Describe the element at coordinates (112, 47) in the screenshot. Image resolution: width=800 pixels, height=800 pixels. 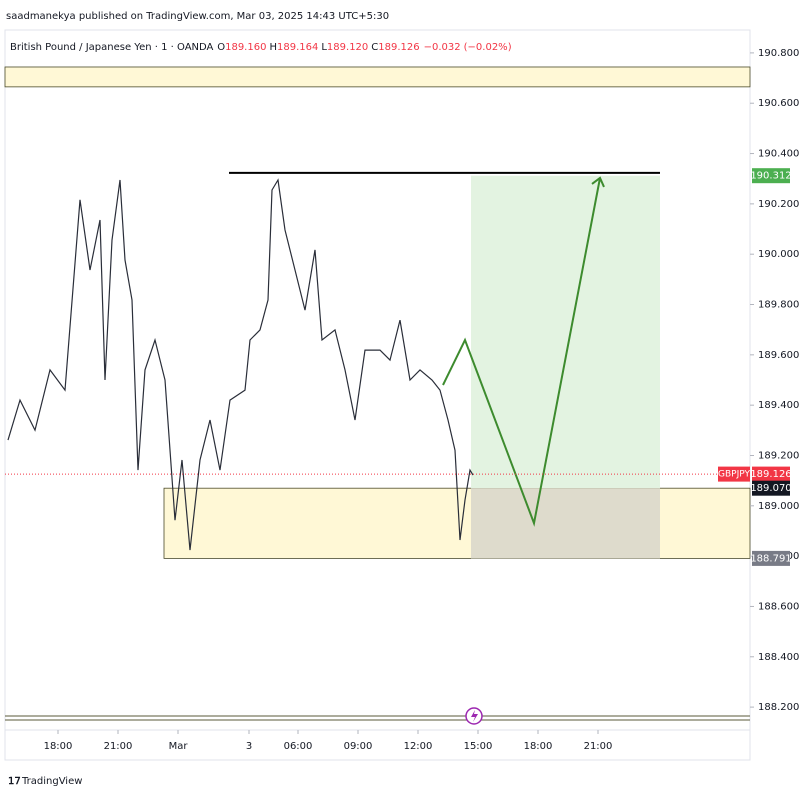
I see `symbol: British Pound / Japanese Yen · 1 · OANDA` at that location.